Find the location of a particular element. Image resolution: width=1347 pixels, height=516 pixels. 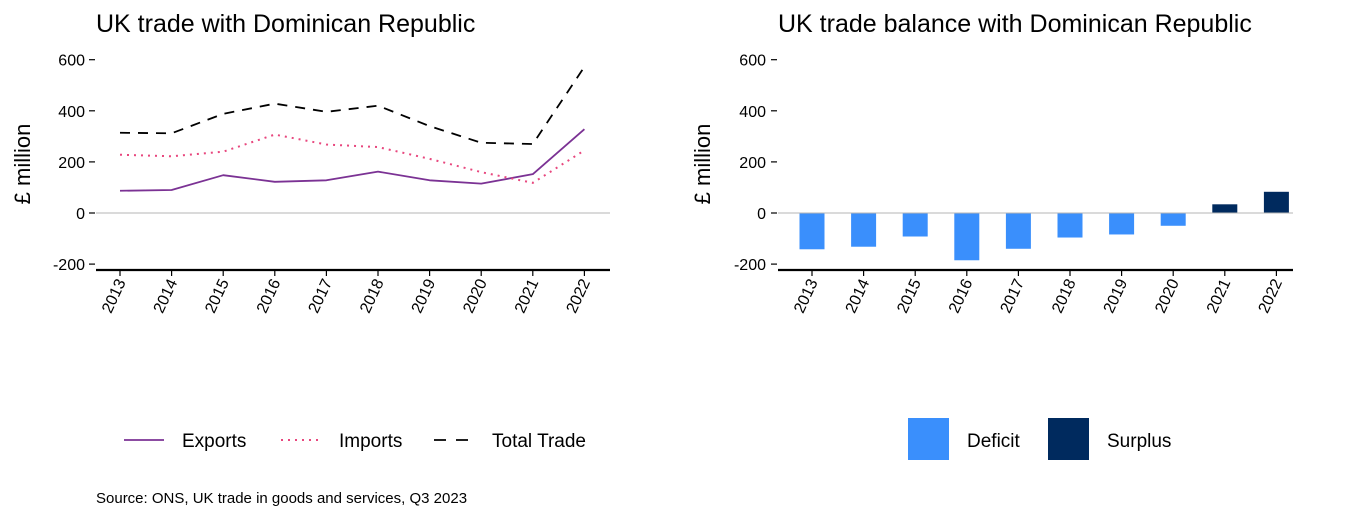

line-chart-x-tick-label: 2013 is located at coordinates (114, 296).